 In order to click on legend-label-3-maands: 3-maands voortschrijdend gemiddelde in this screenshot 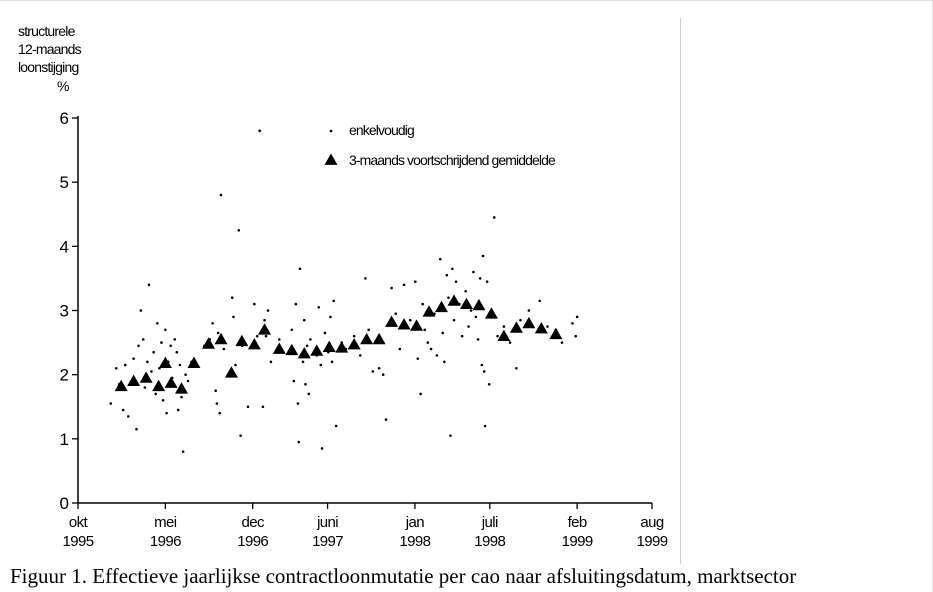, I will do `click(452, 160)`.